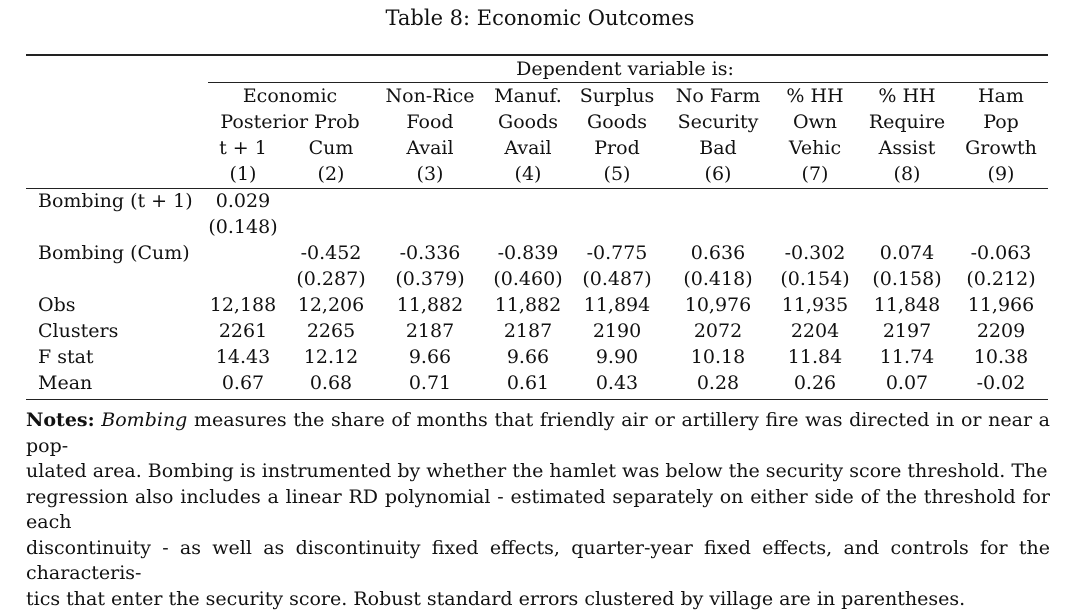  Describe the element at coordinates (718, 357) in the screenshot. I see `table-cell: 10.18` at that location.